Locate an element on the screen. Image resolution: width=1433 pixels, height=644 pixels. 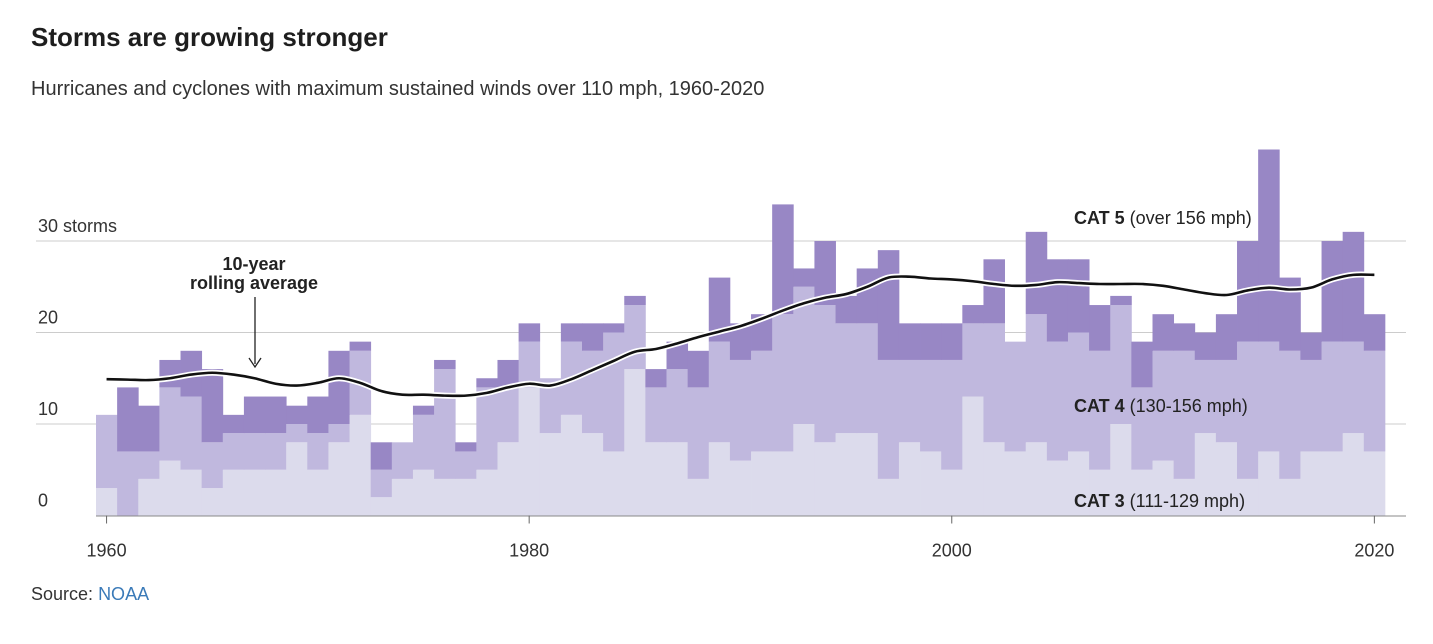
bar-cat4-1981 is located at coordinates (550, 406).